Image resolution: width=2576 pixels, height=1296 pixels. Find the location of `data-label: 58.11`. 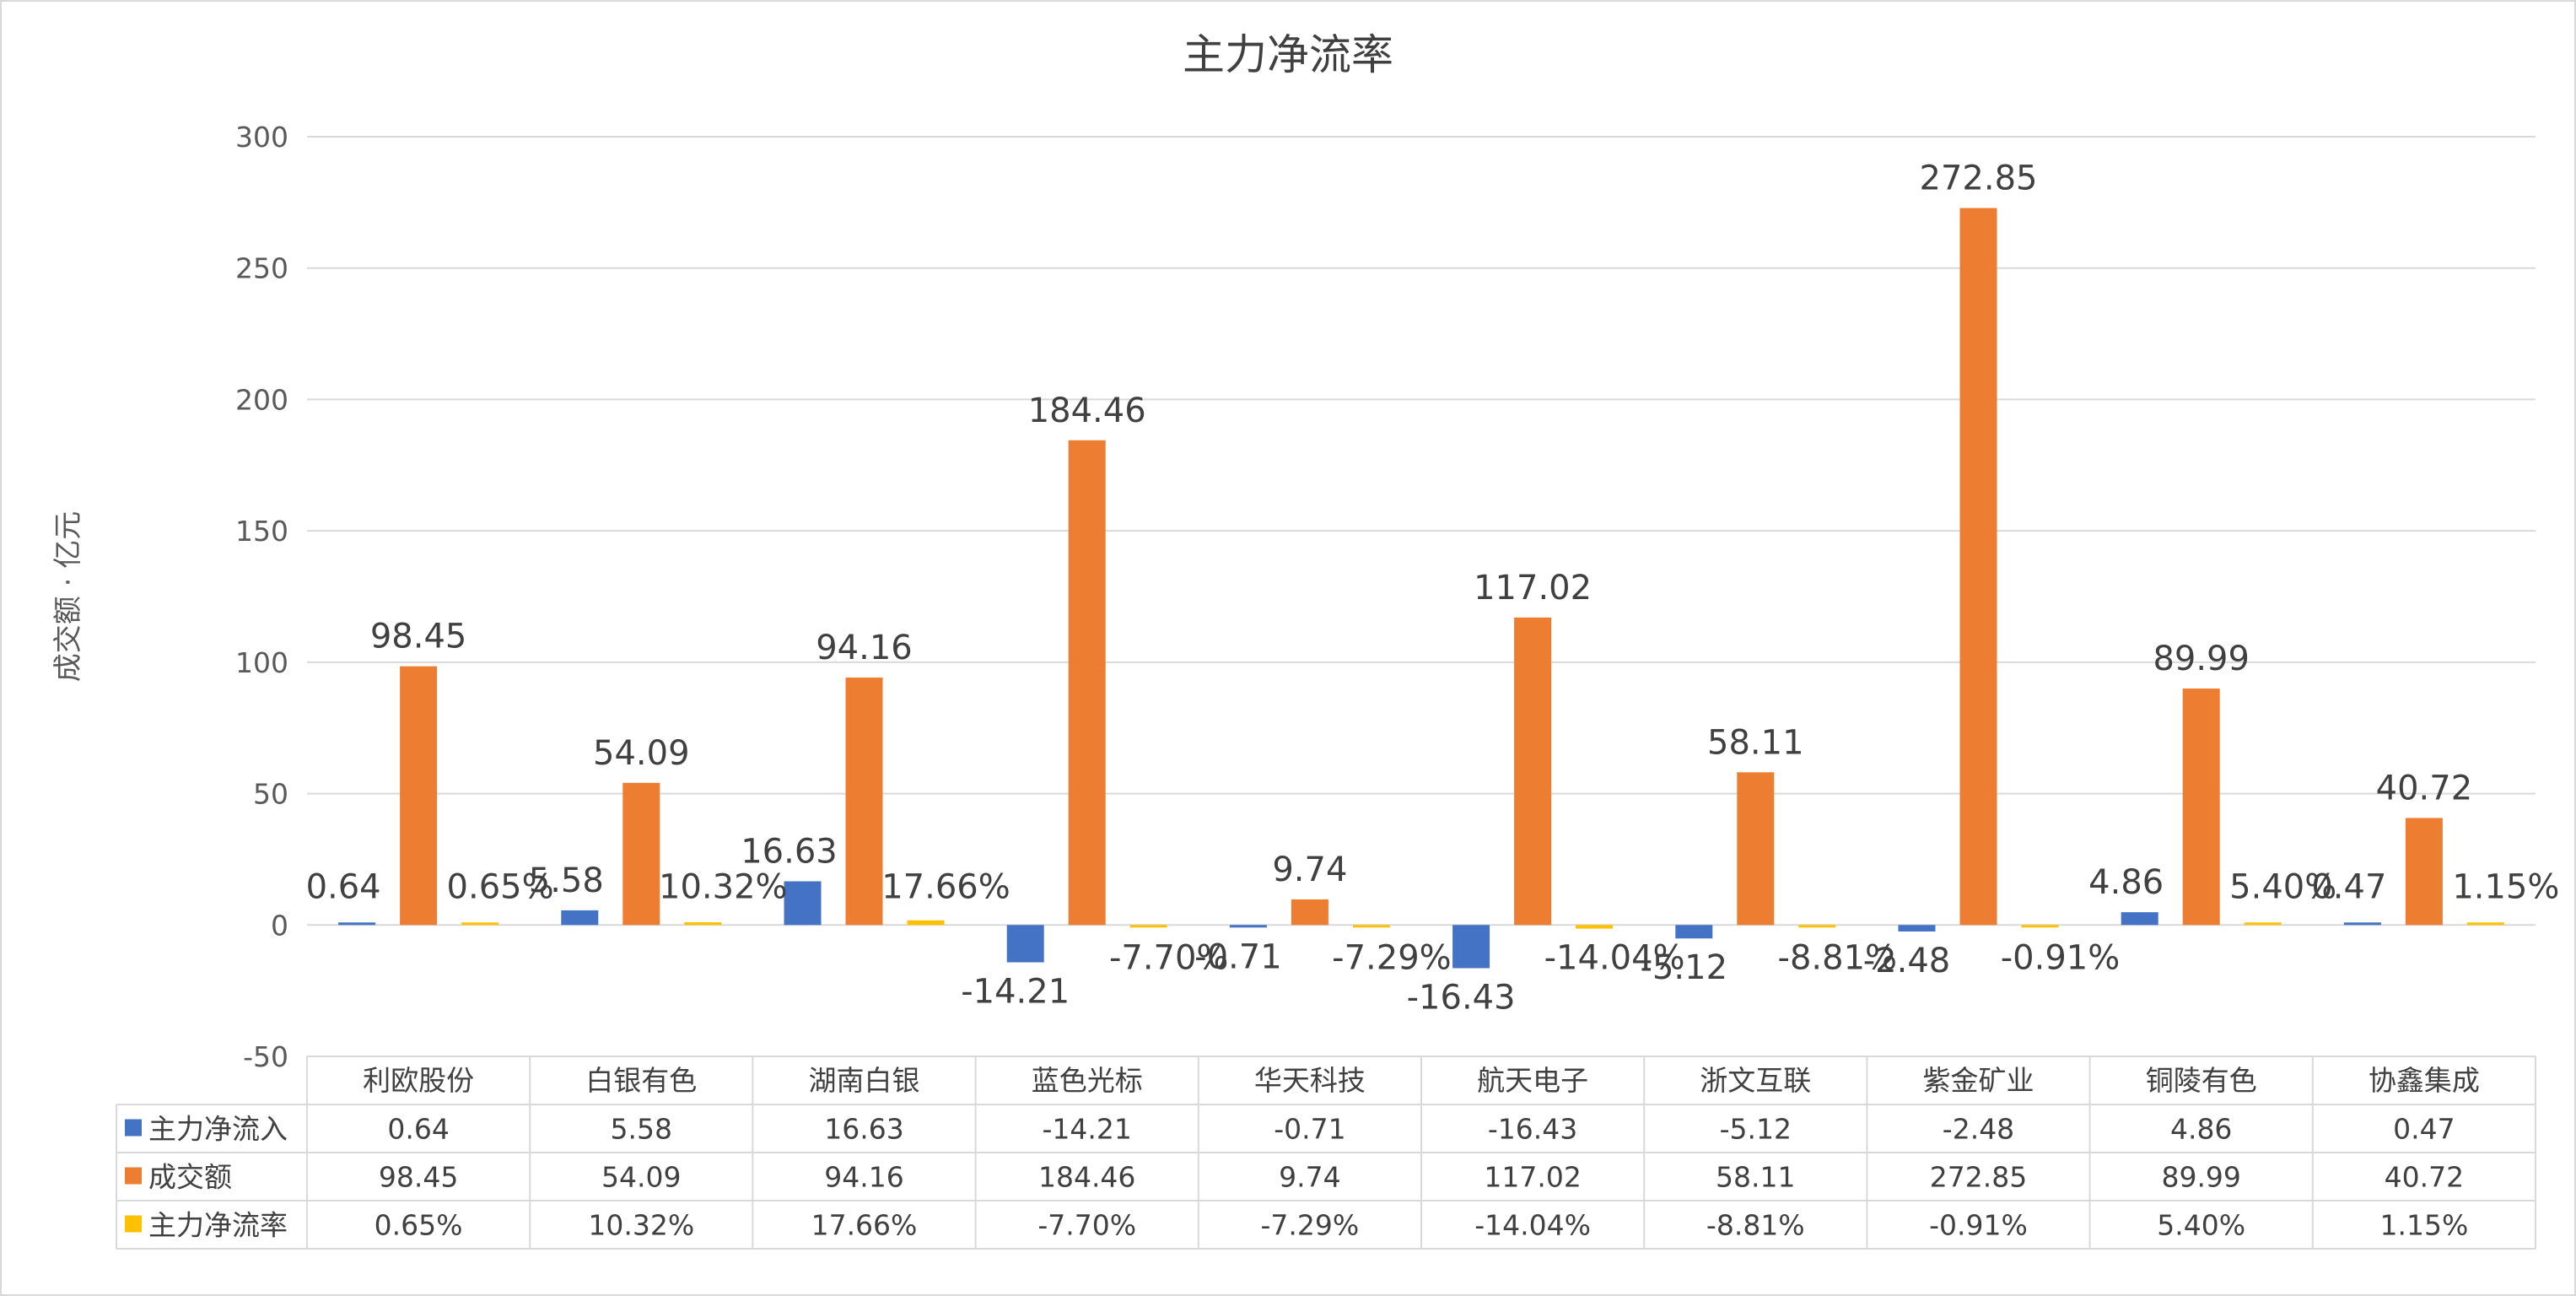

data-label: 58.11 is located at coordinates (1755, 742).